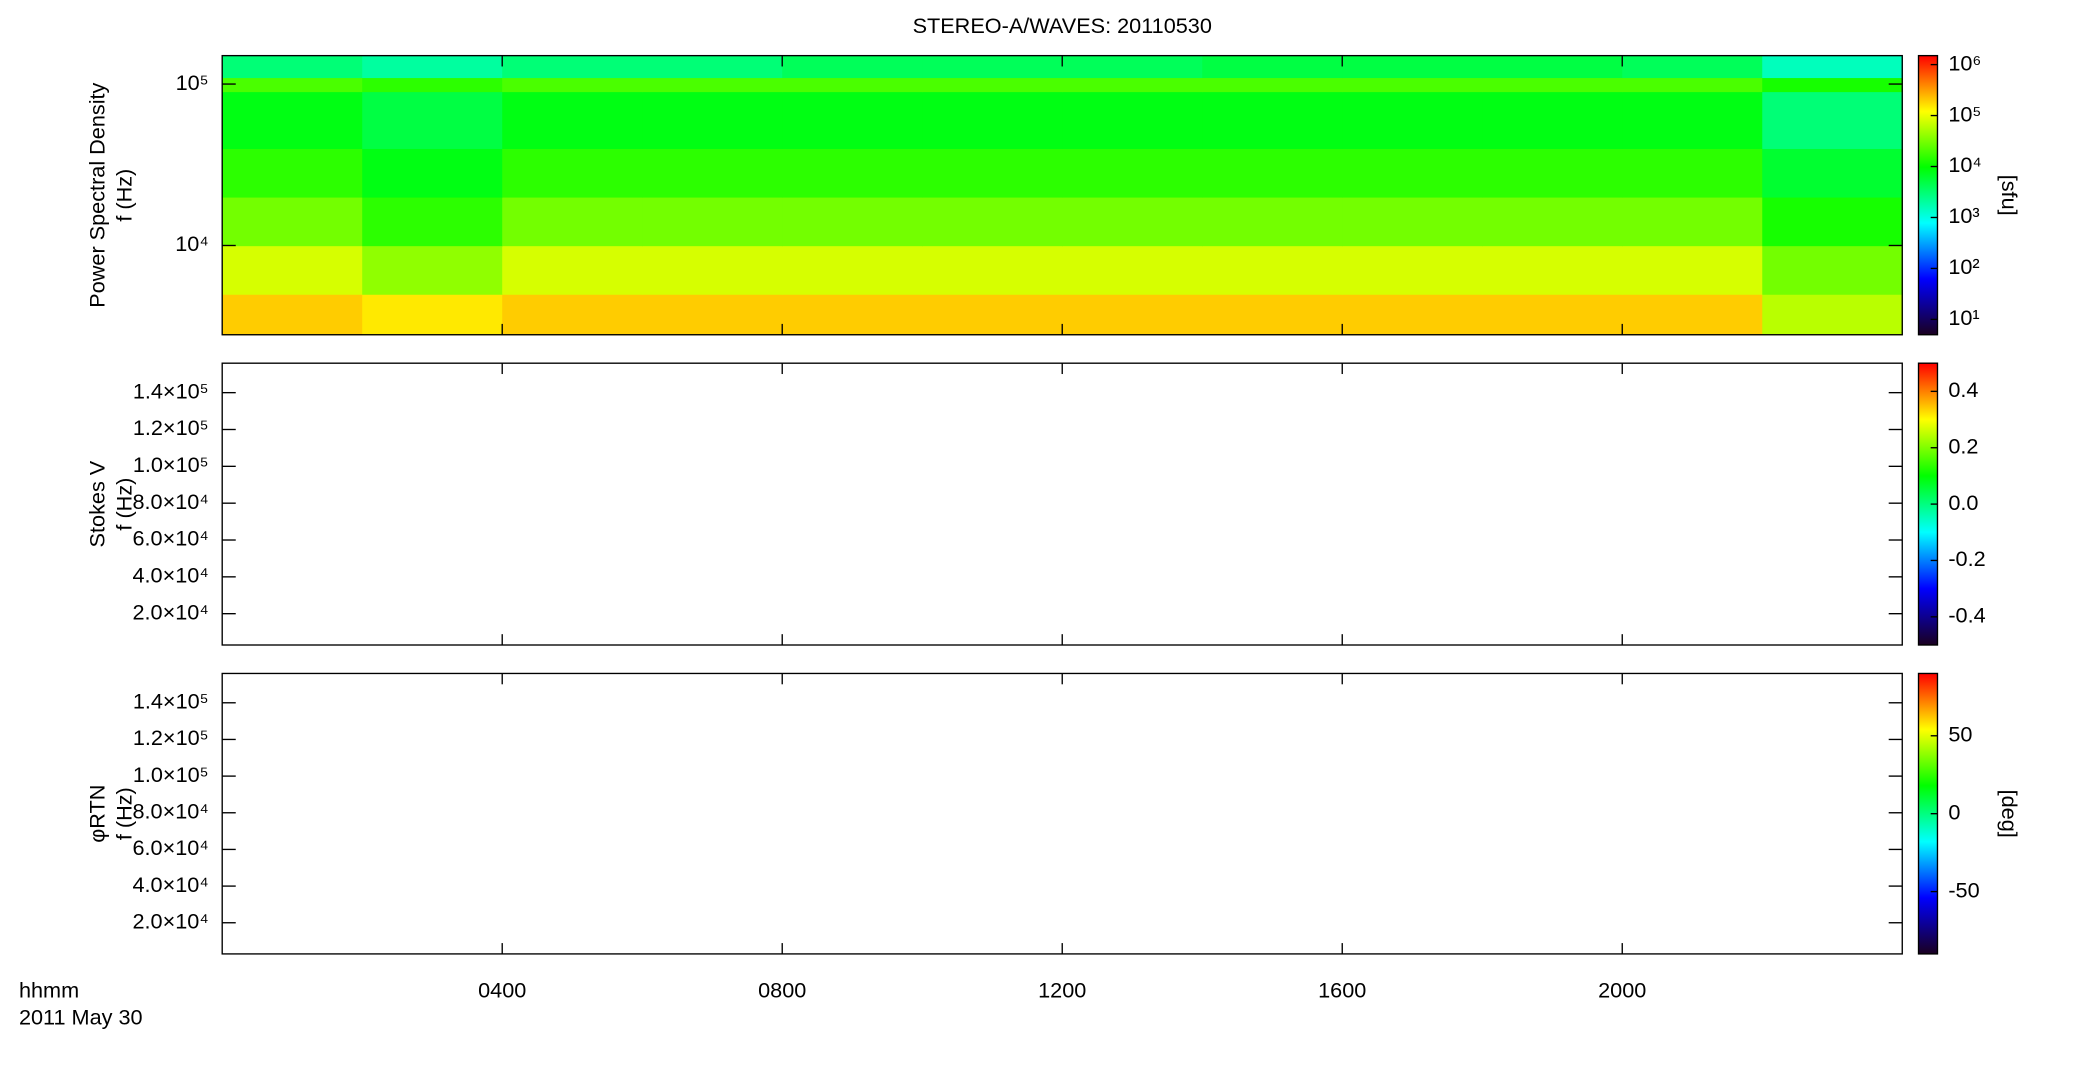  I want to click on colorbar-tick-label: 10⁶, so click(1964, 62).